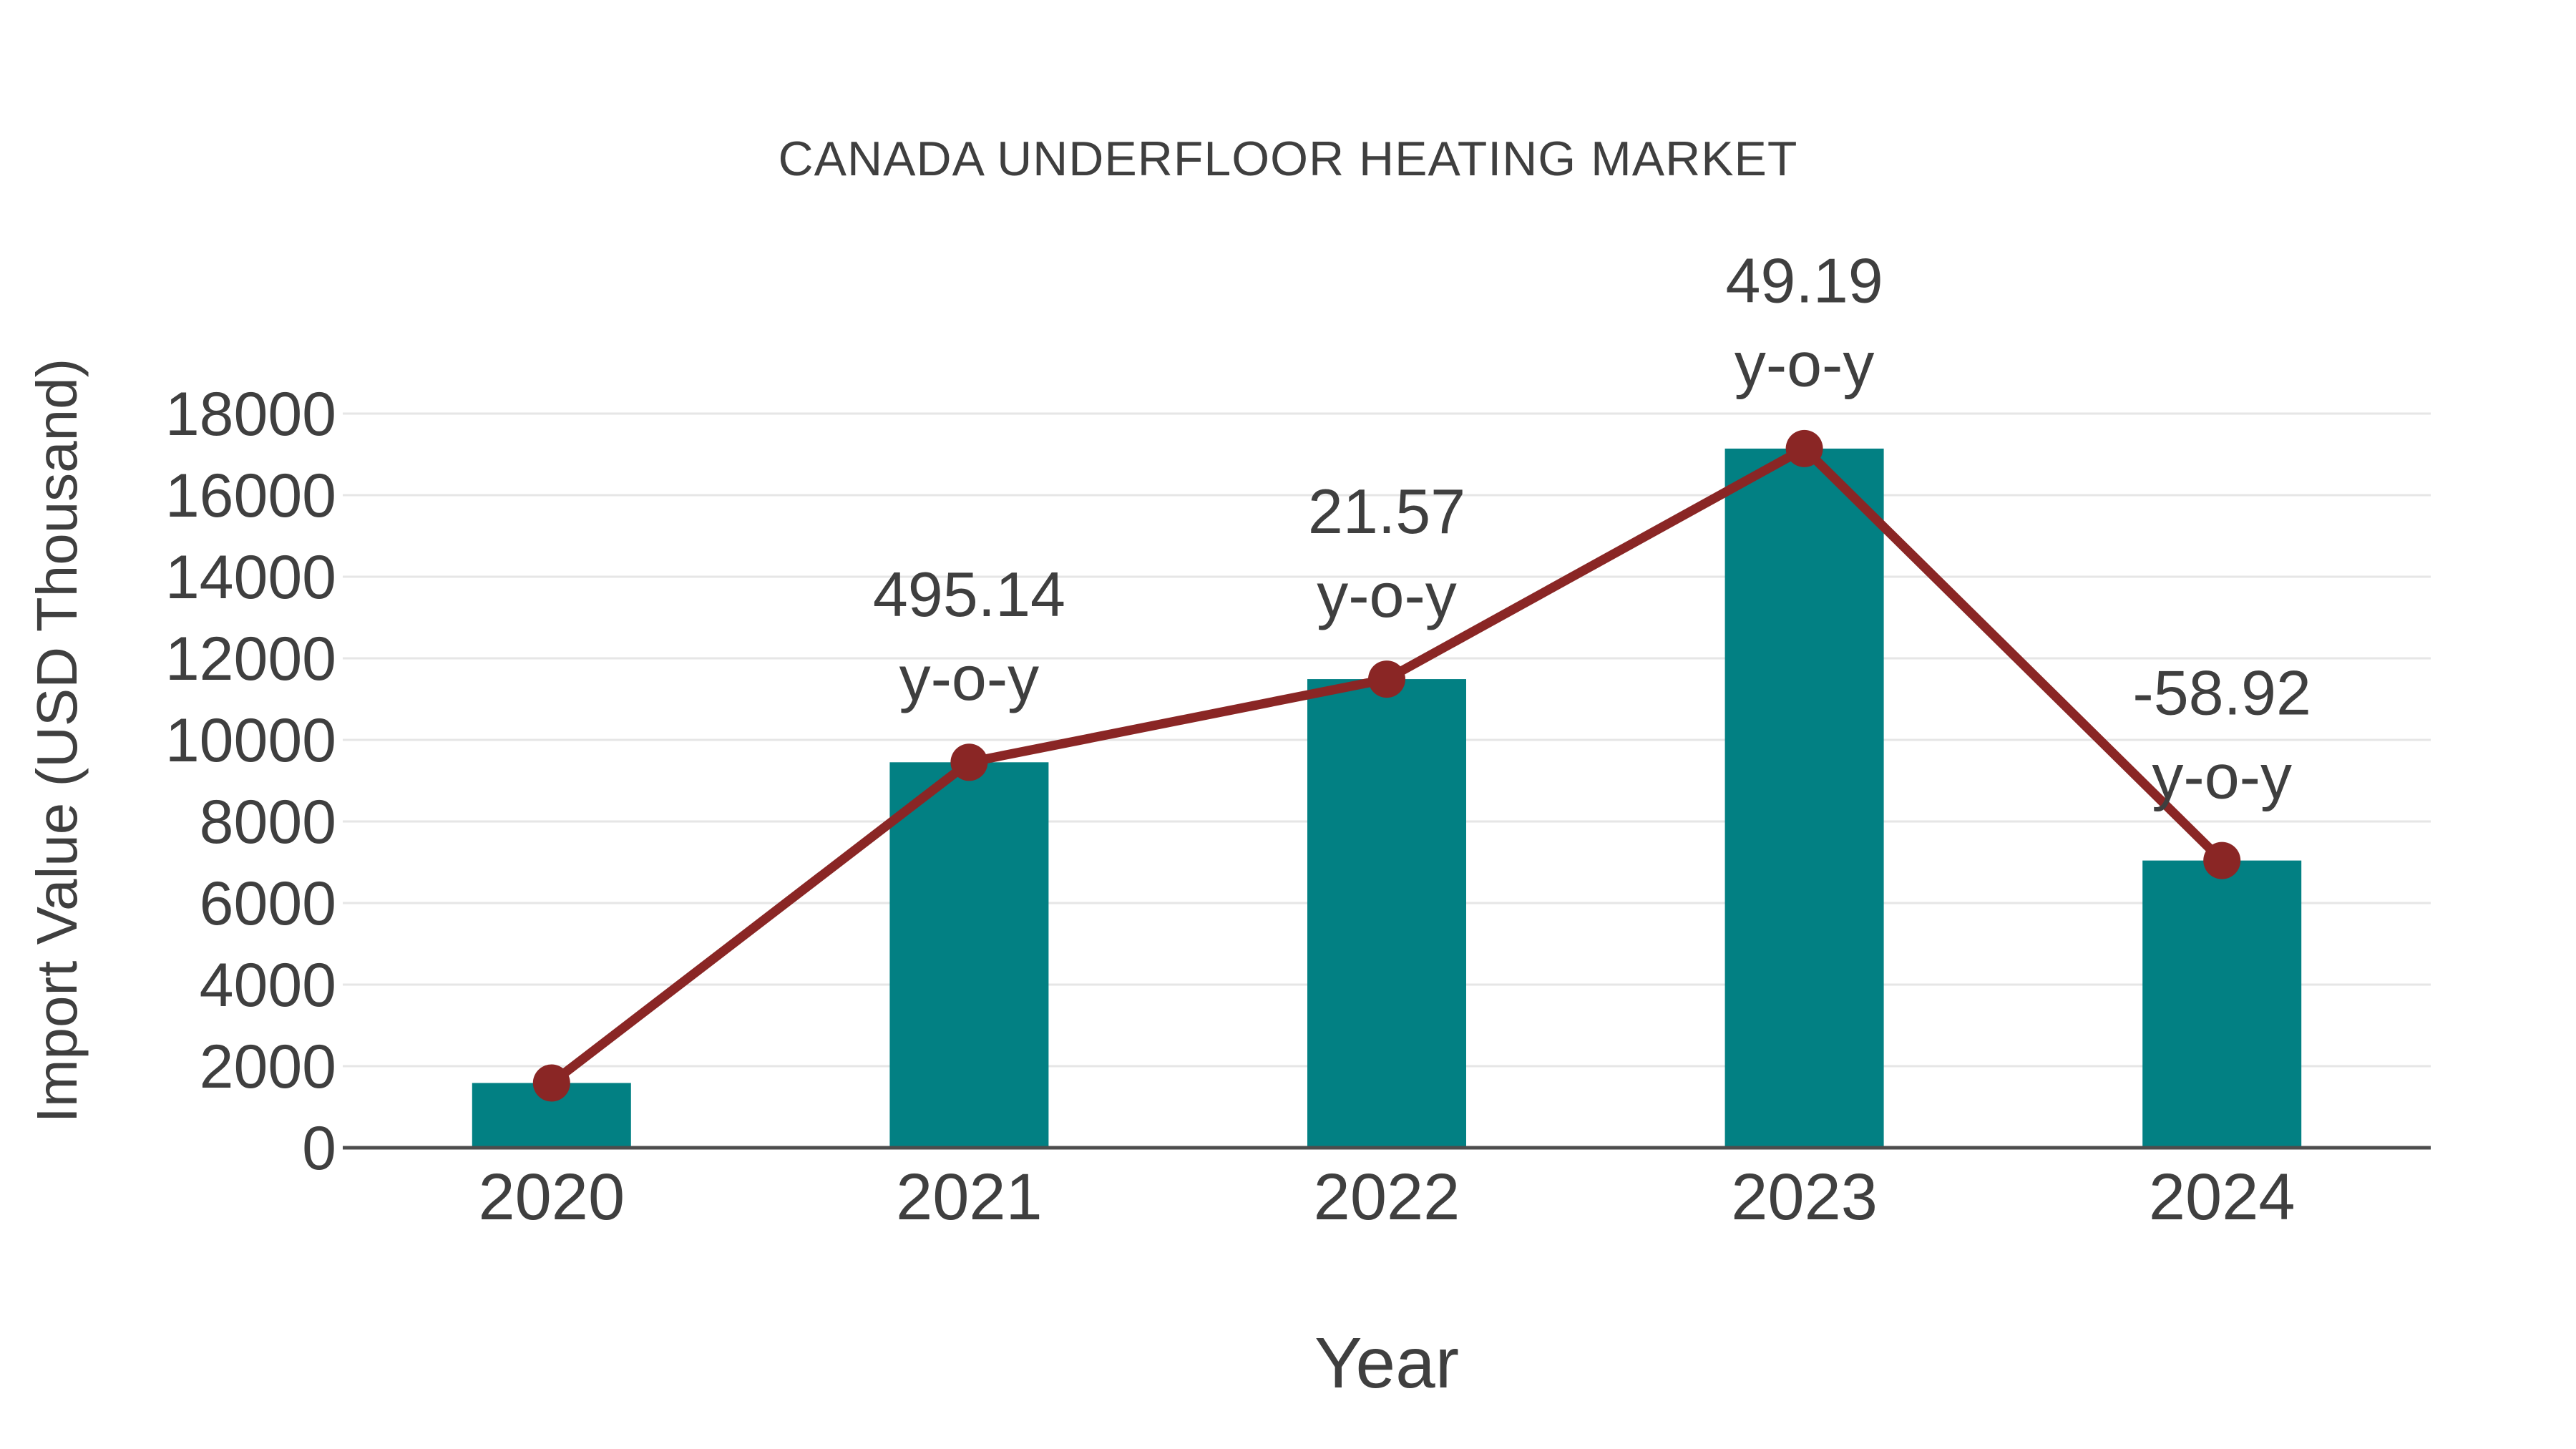 The width and height of the screenshot is (2576, 1449). What do you see at coordinates (1386, 679) in the screenshot?
I see `trend-marker-2022` at bounding box center [1386, 679].